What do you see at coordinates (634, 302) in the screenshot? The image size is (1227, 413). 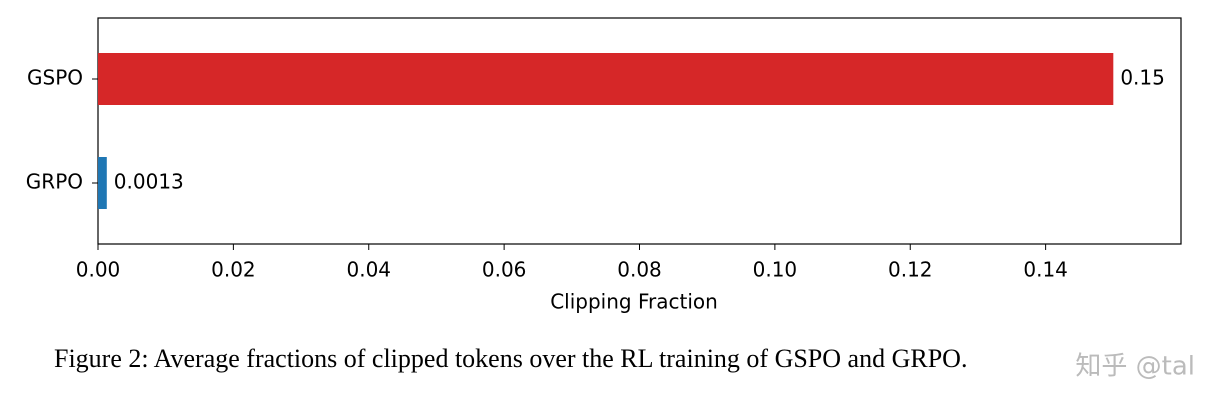 I see `x-axis-label: Clipping Fraction` at bounding box center [634, 302].